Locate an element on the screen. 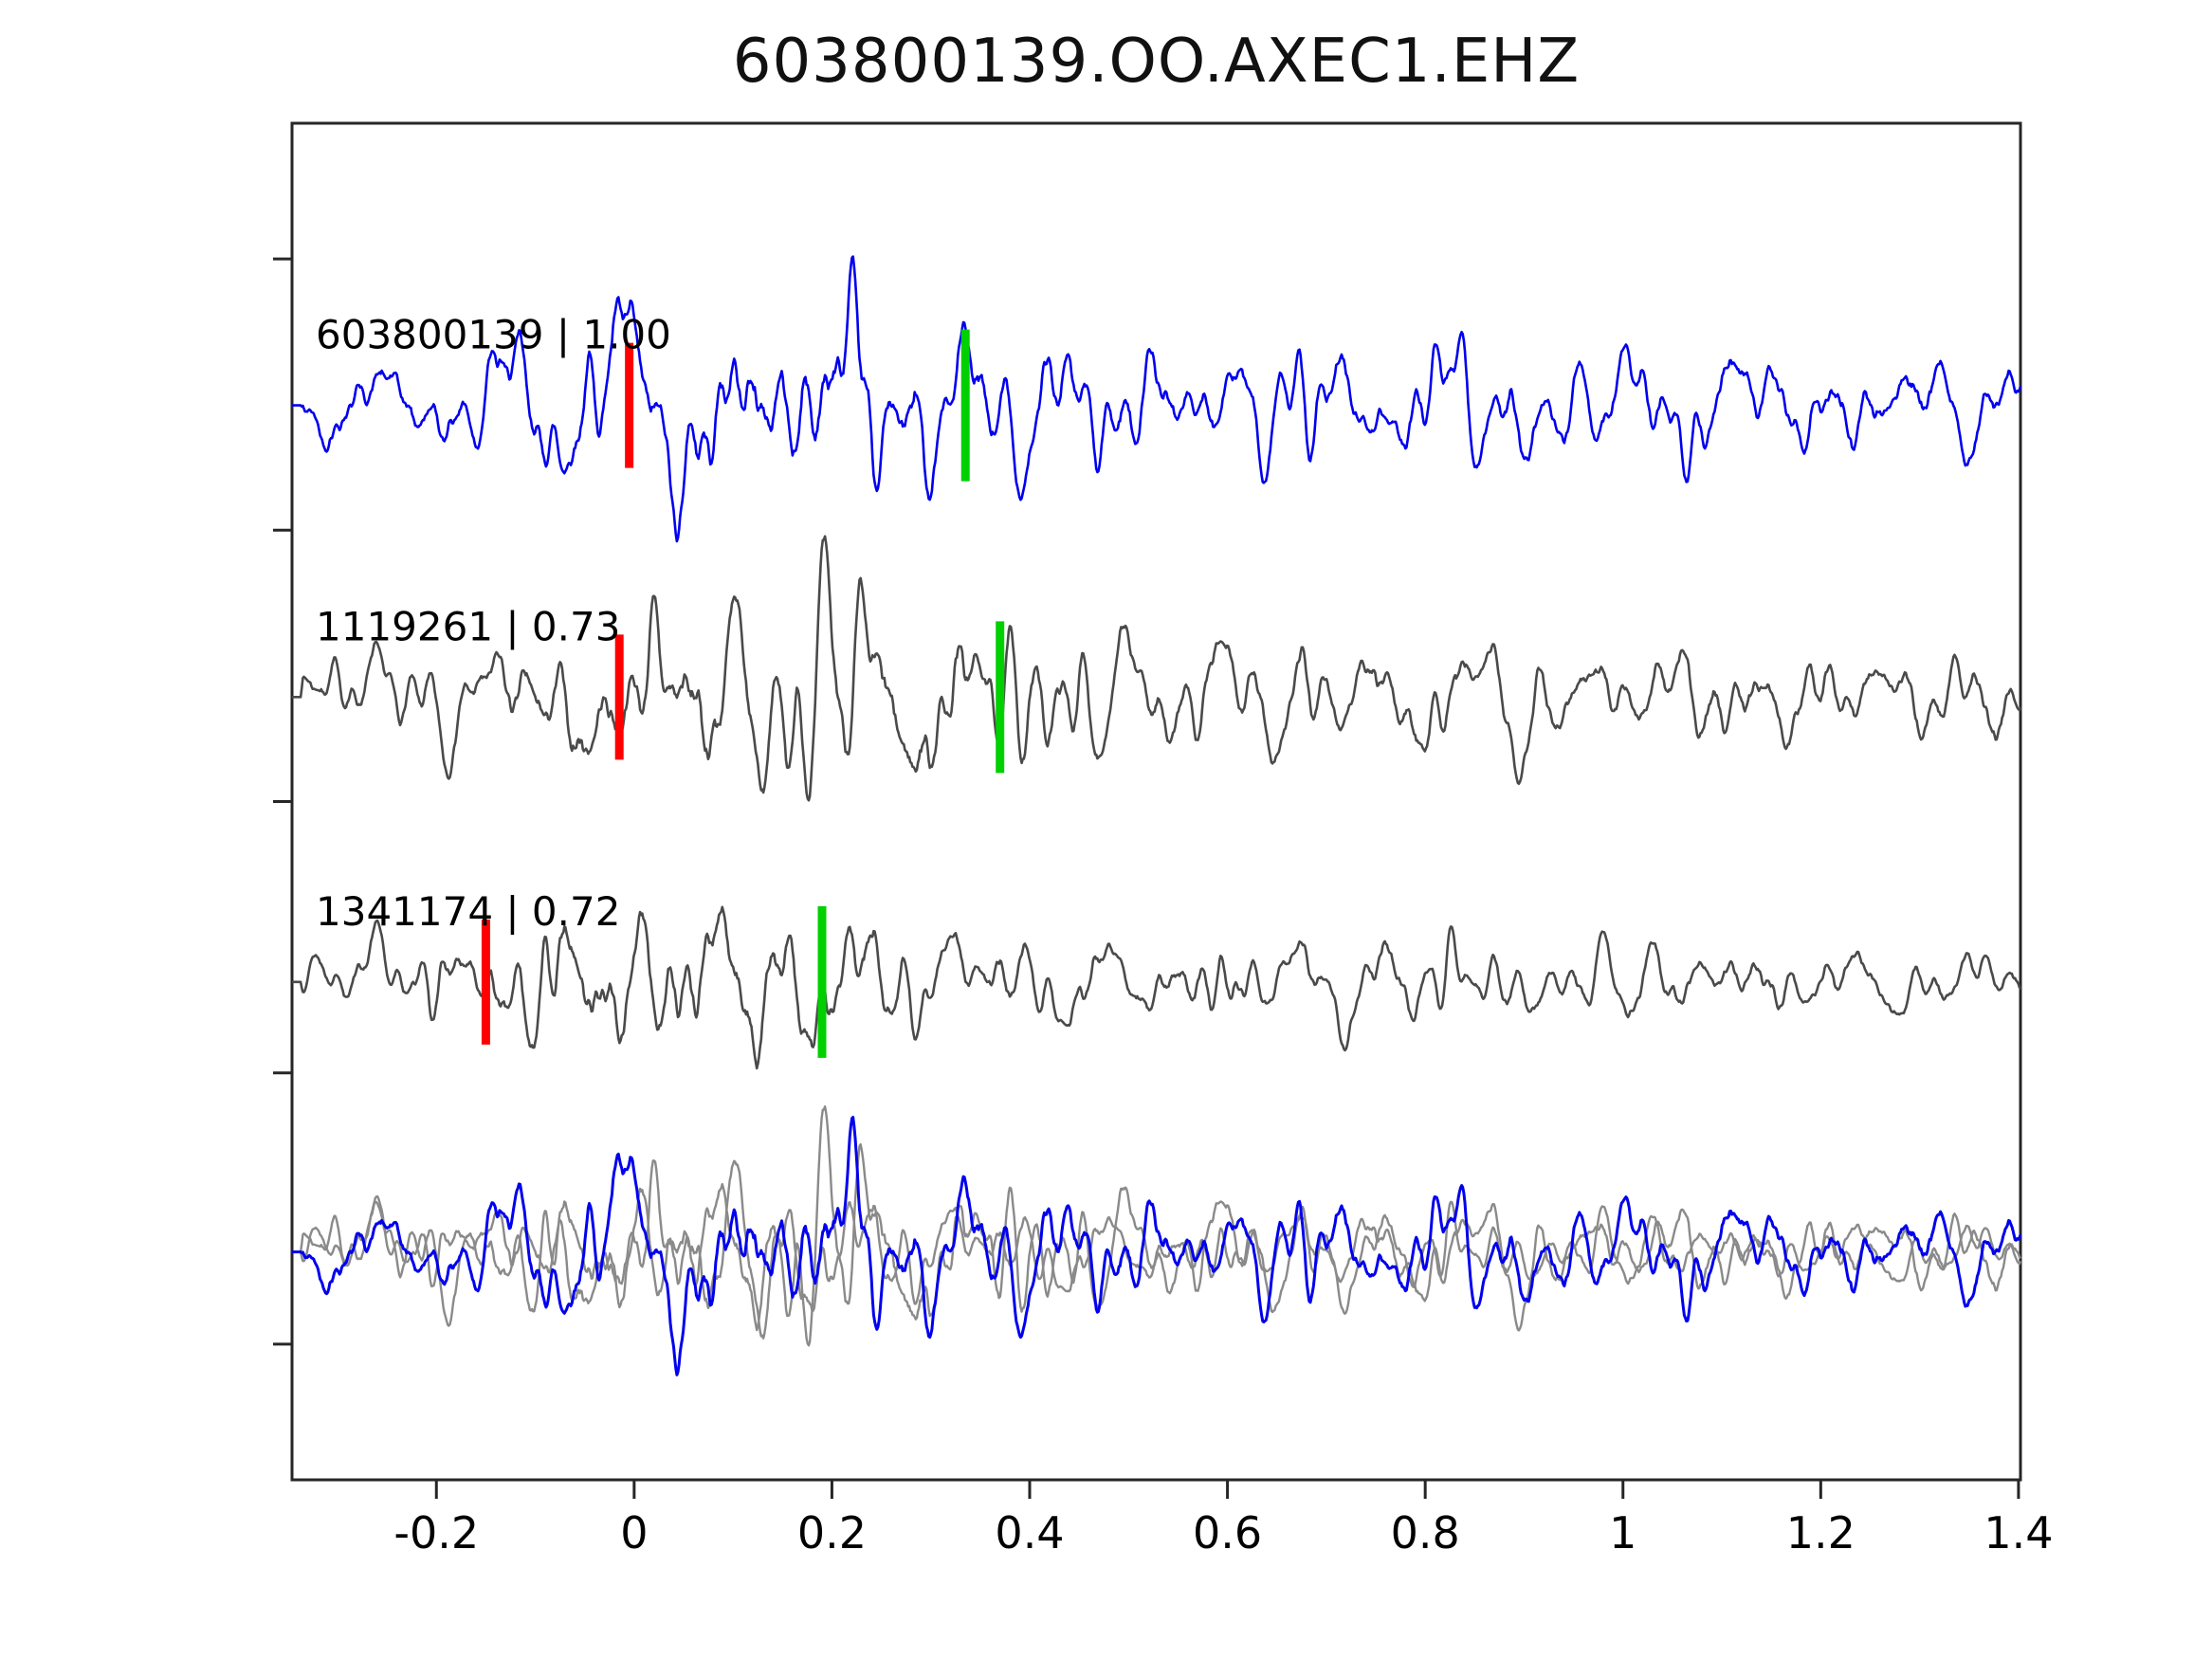  trace-label-603800139: 603800139 | 1.00 is located at coordinates (493, 335).